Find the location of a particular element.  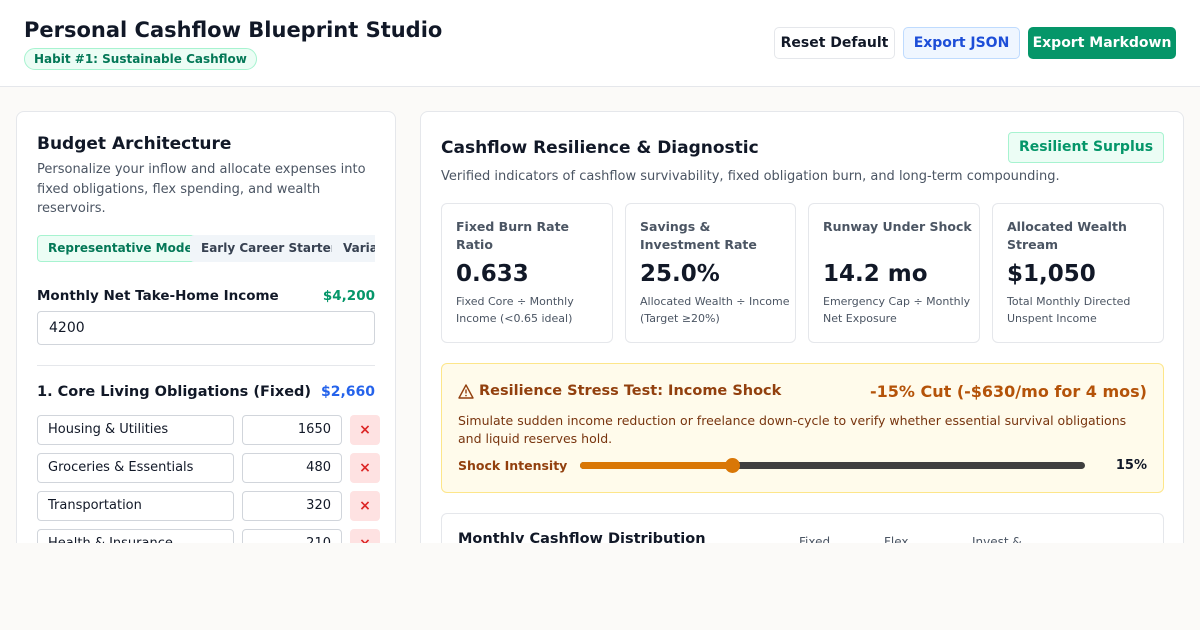

income-input: 4200 is located at coordinates (206, 328).